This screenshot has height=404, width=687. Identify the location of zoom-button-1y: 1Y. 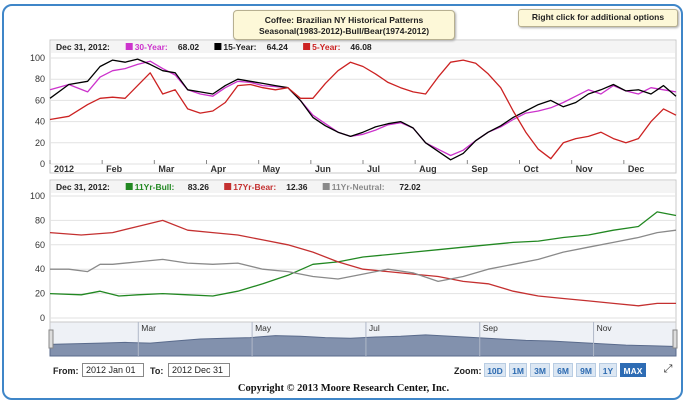
(608, 370).